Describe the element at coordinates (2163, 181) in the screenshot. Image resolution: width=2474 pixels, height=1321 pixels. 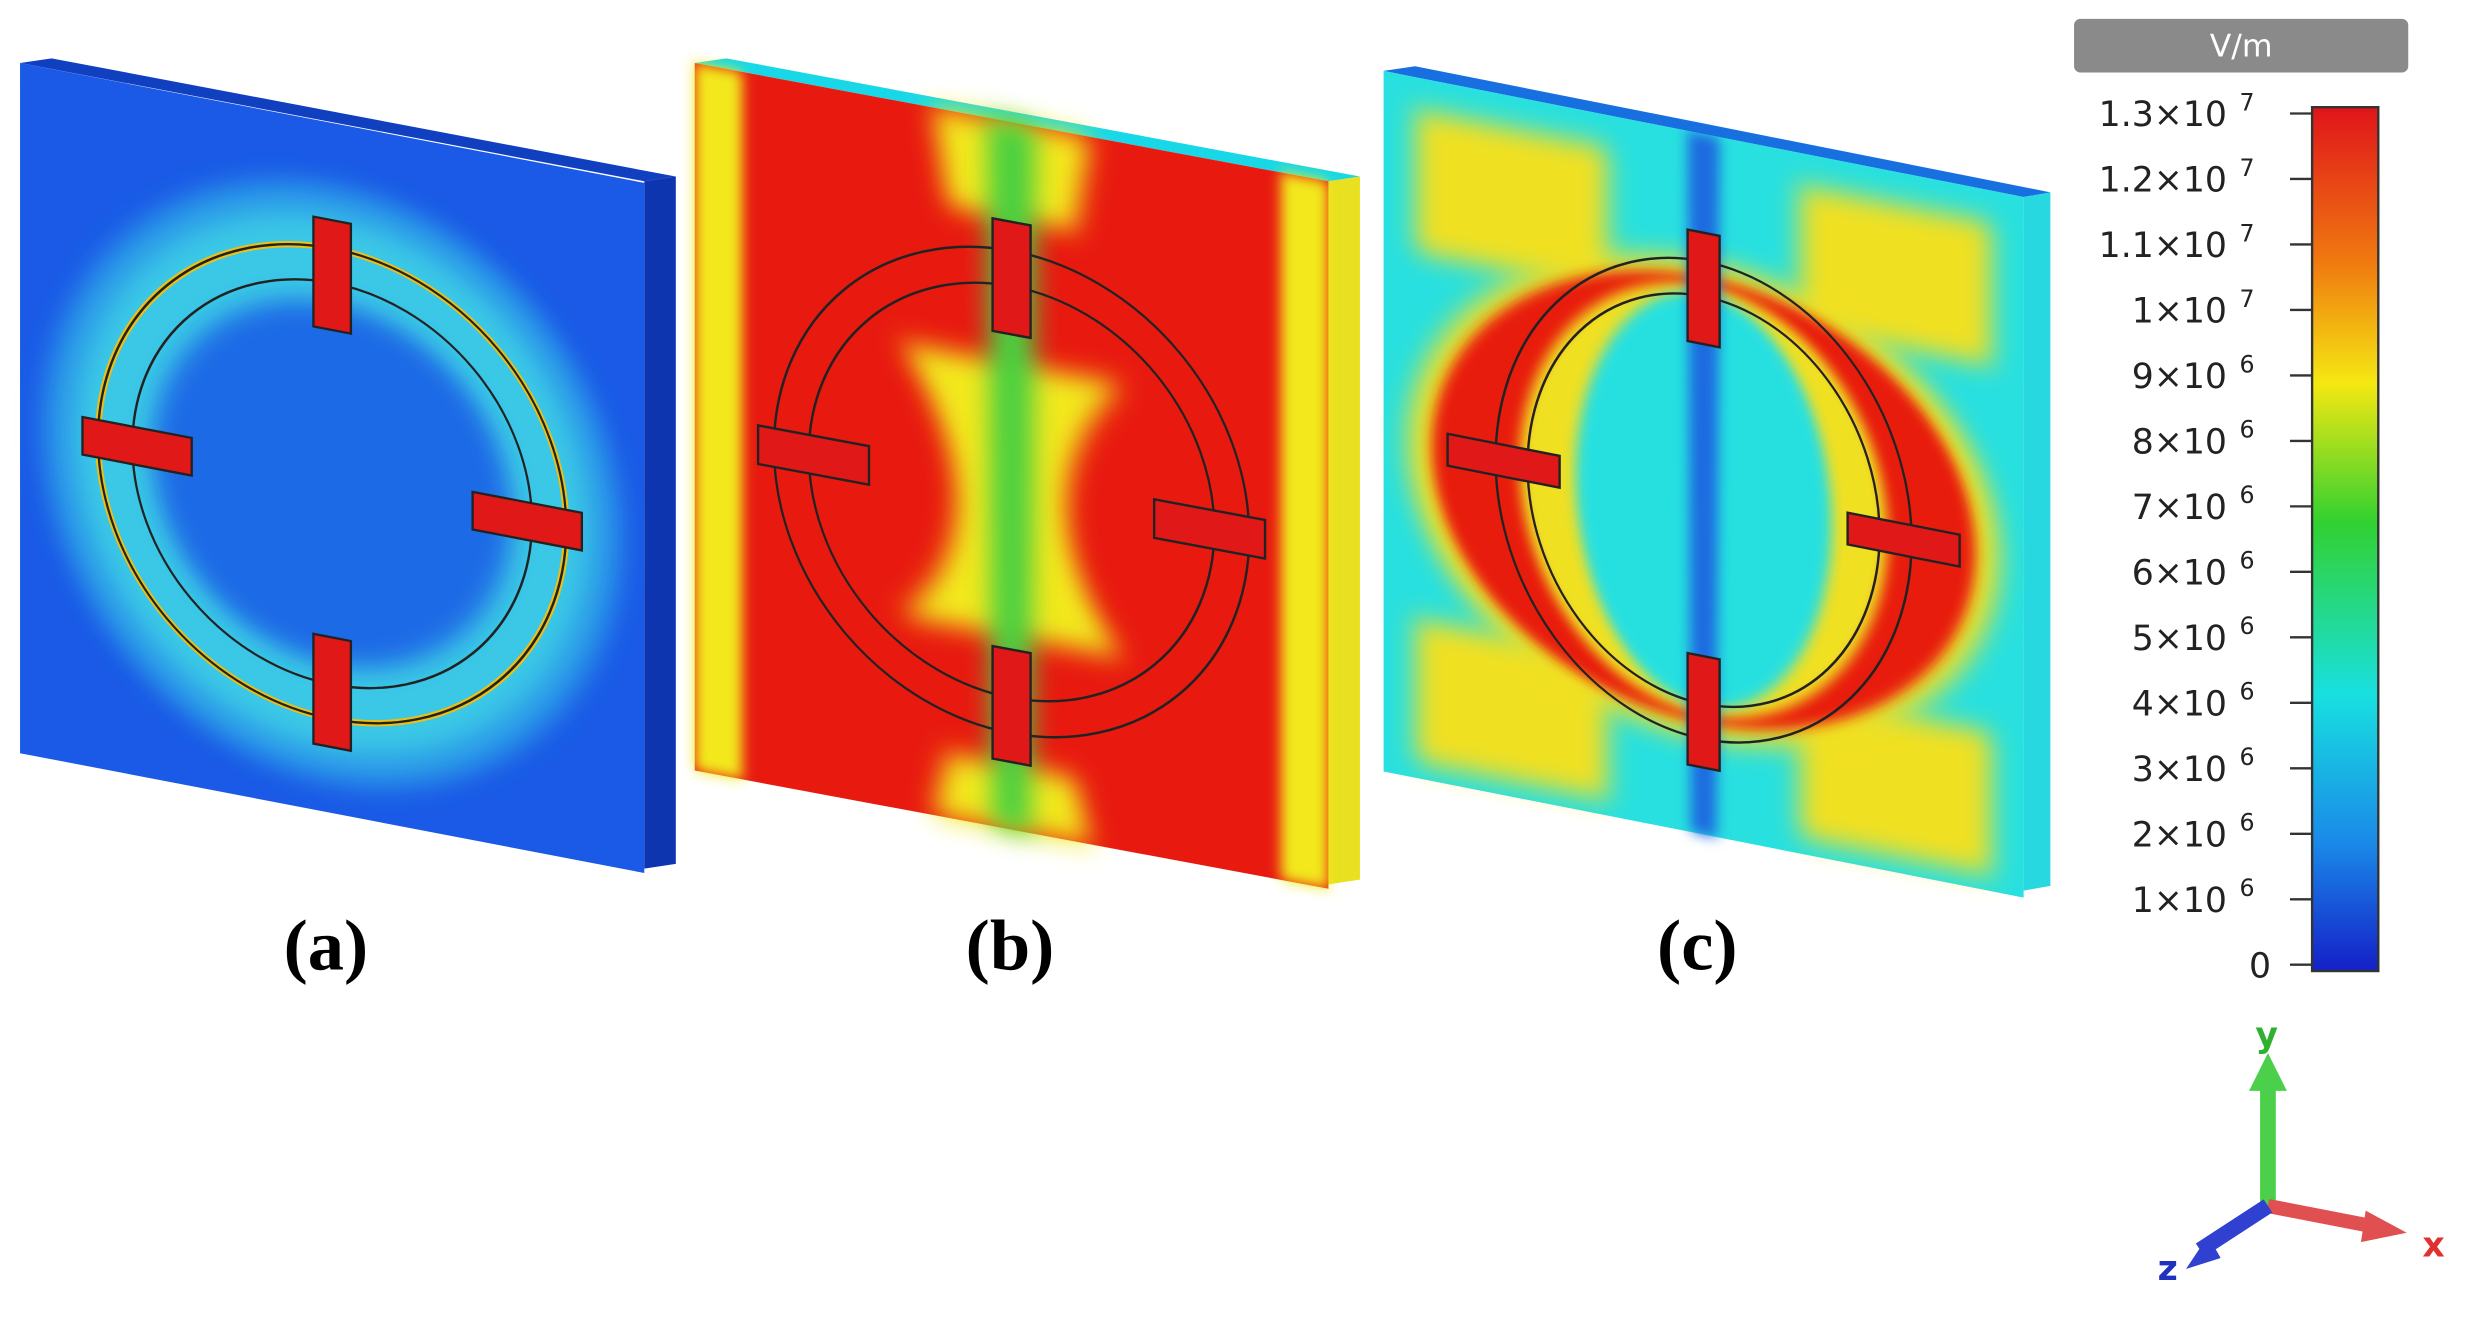
I see `tick-label: 1.2×10` at that location.